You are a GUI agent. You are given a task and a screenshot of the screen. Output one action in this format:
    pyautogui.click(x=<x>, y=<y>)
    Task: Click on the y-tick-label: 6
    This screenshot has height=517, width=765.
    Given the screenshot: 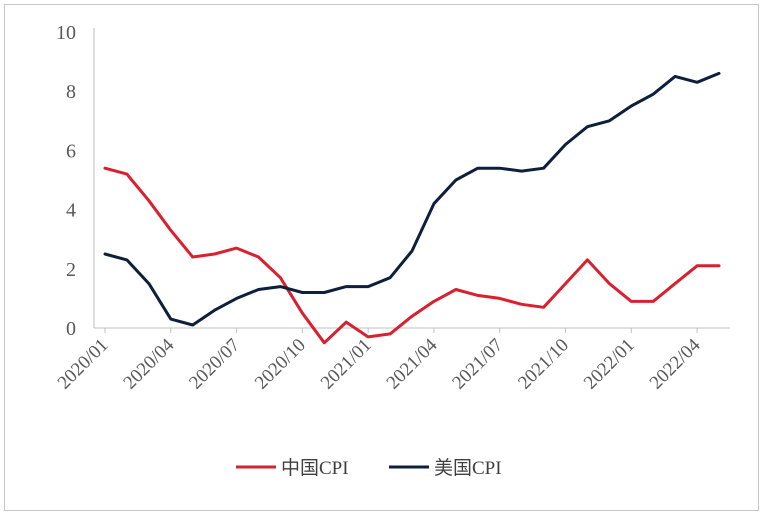 What is the action you would take?
    pyautogui.click(x=71, y=151)
    